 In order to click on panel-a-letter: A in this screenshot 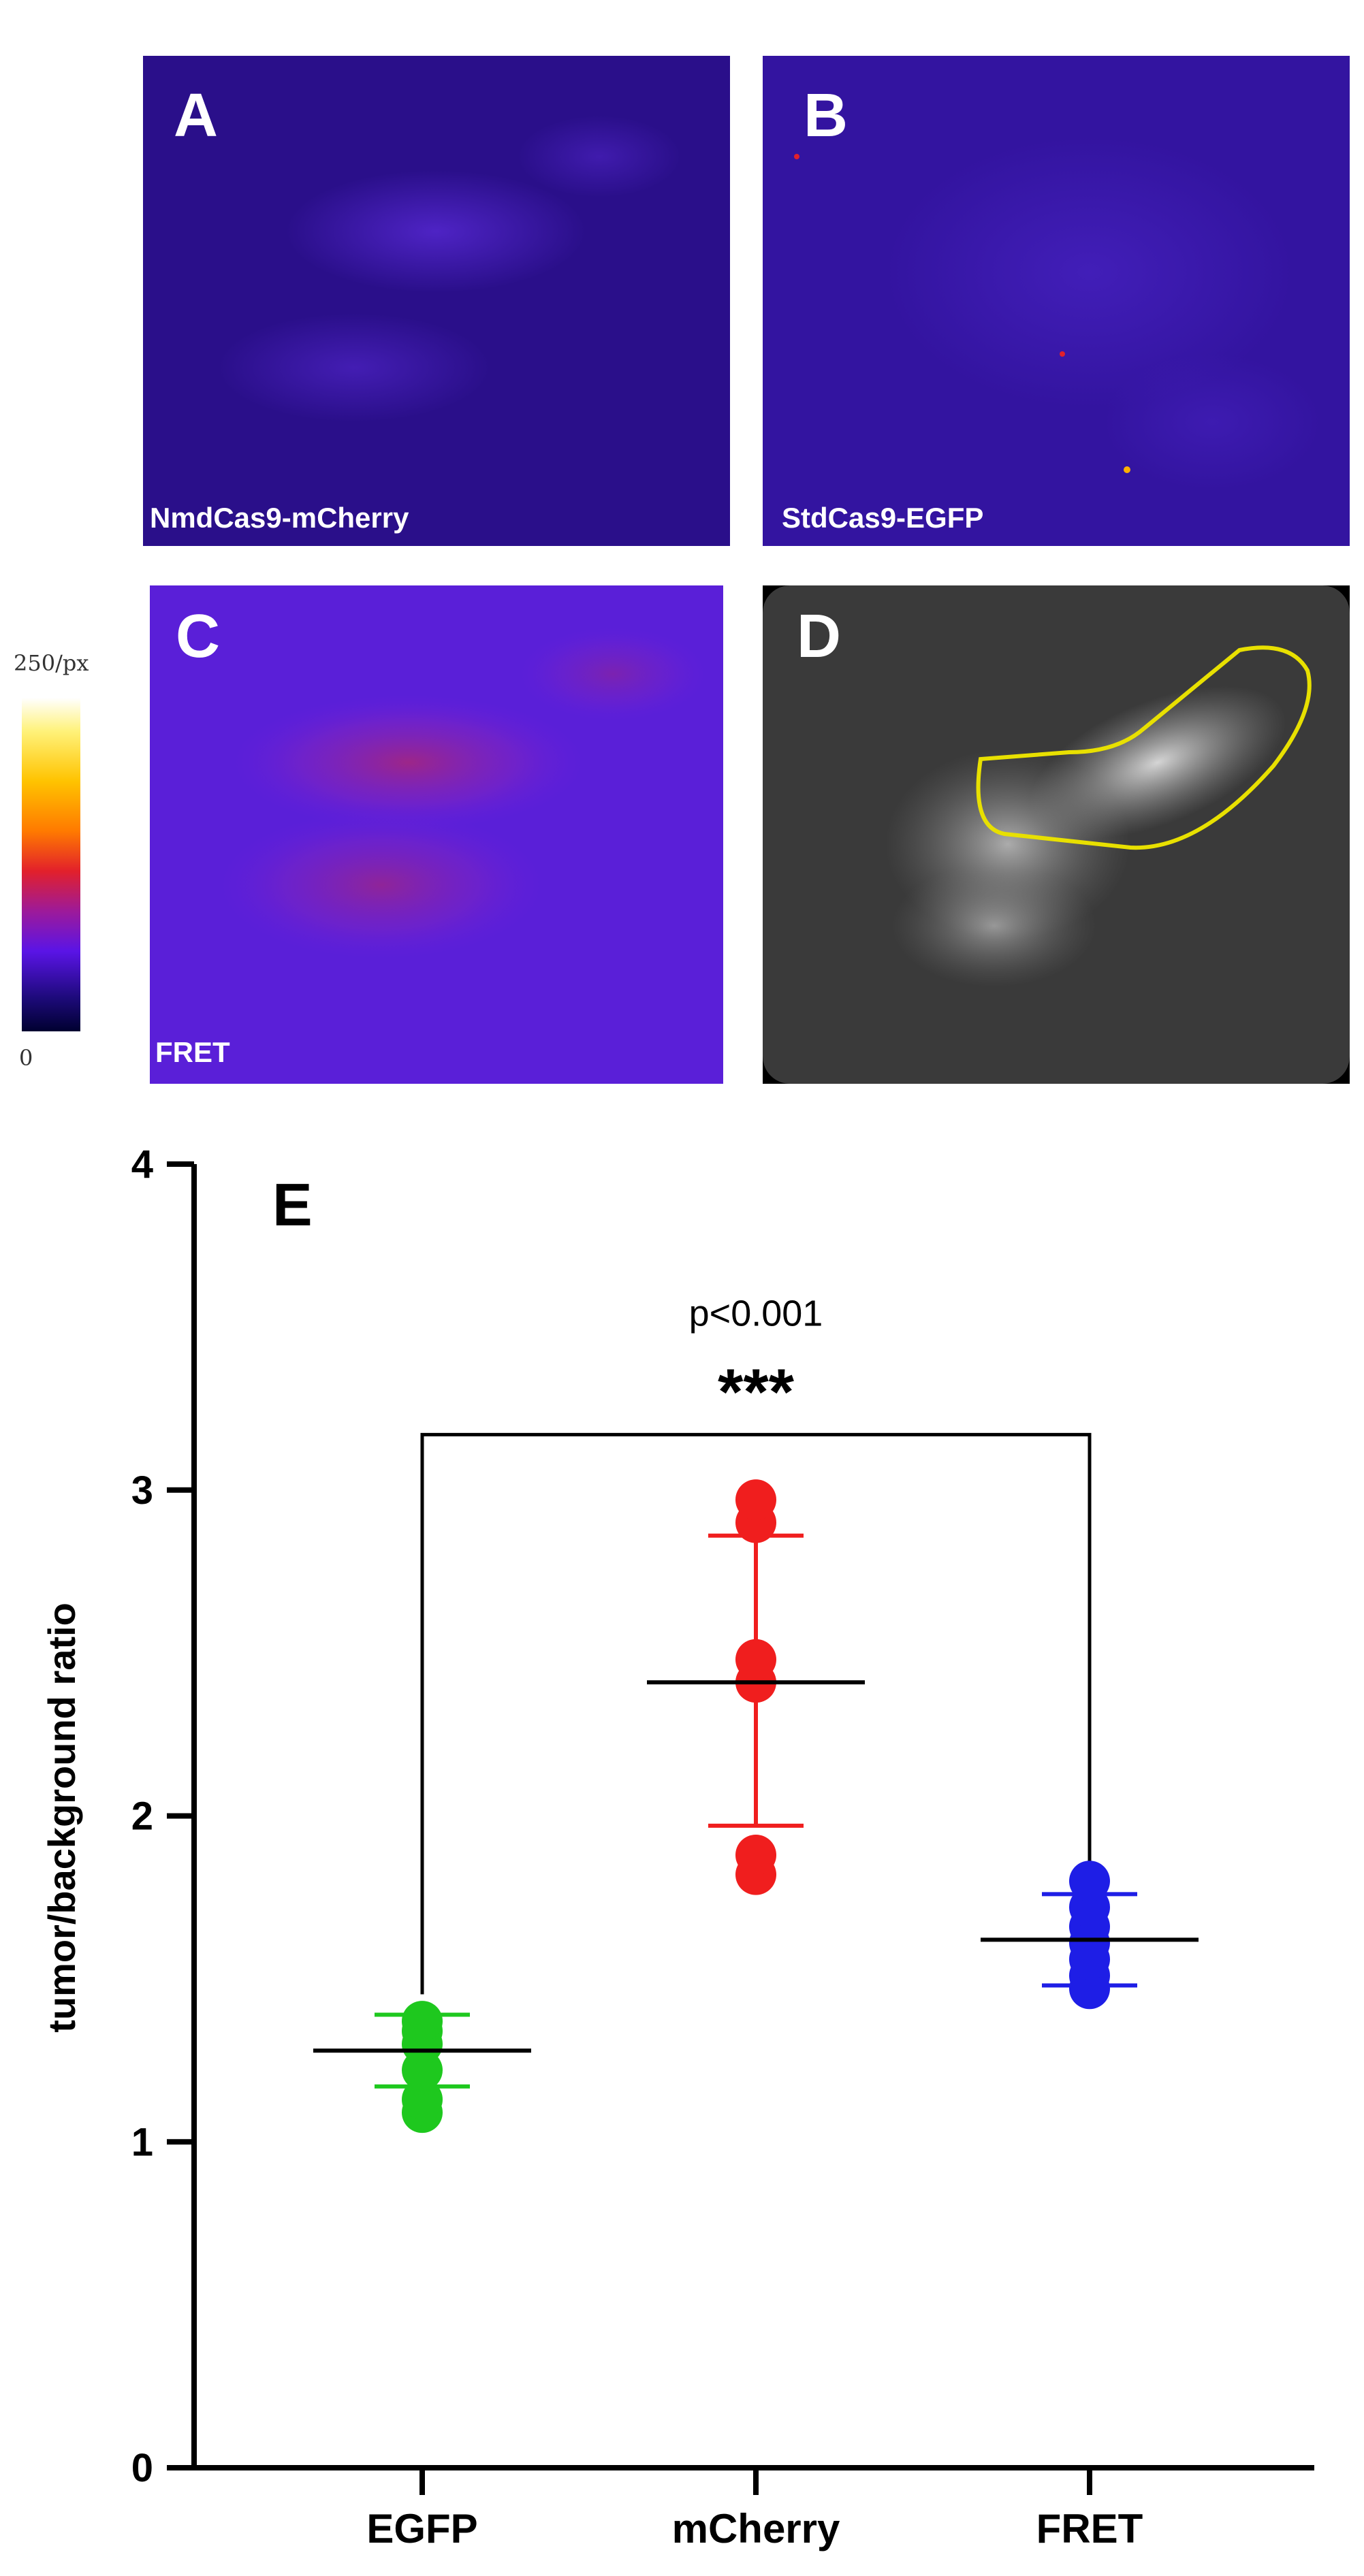, I will do `click(196, 116)`.